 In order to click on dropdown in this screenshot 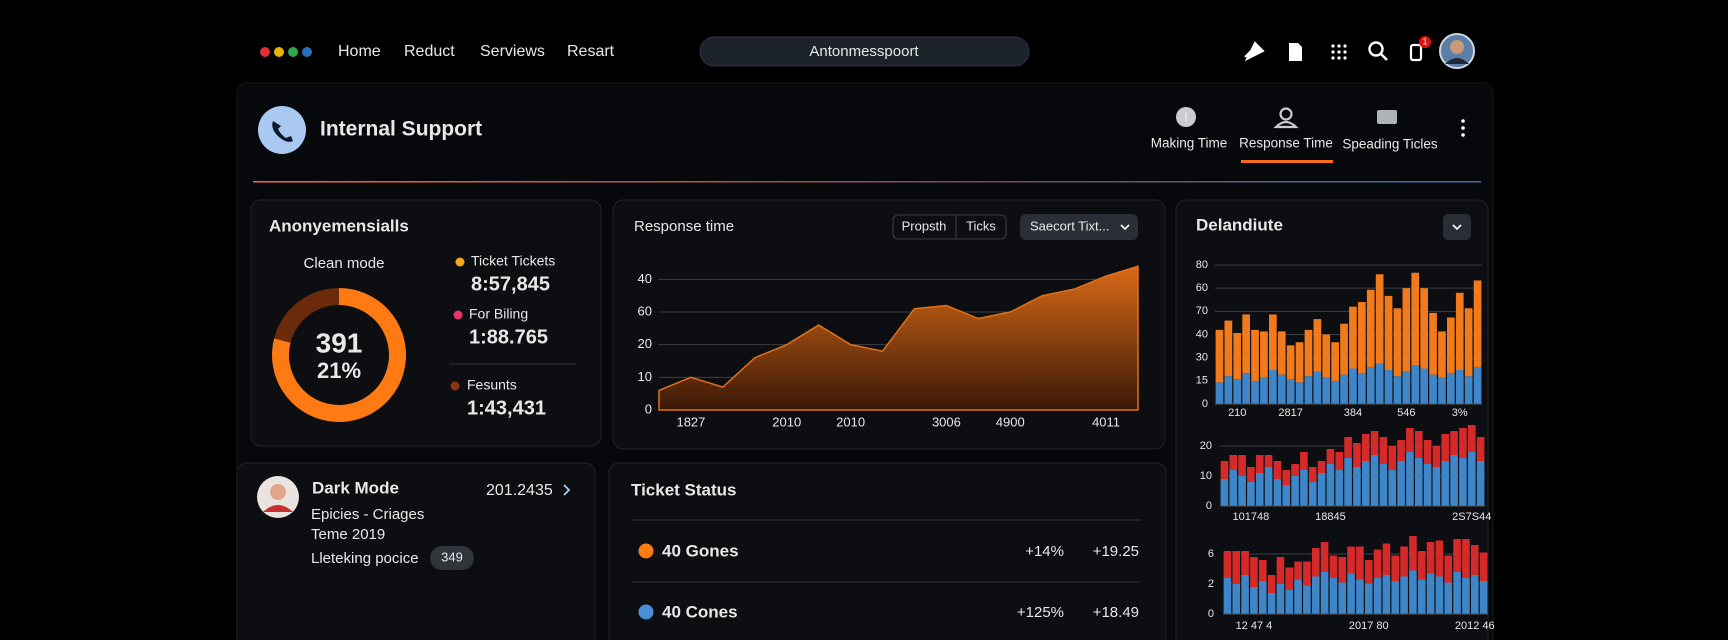, I will do `click(1079, 227)`.